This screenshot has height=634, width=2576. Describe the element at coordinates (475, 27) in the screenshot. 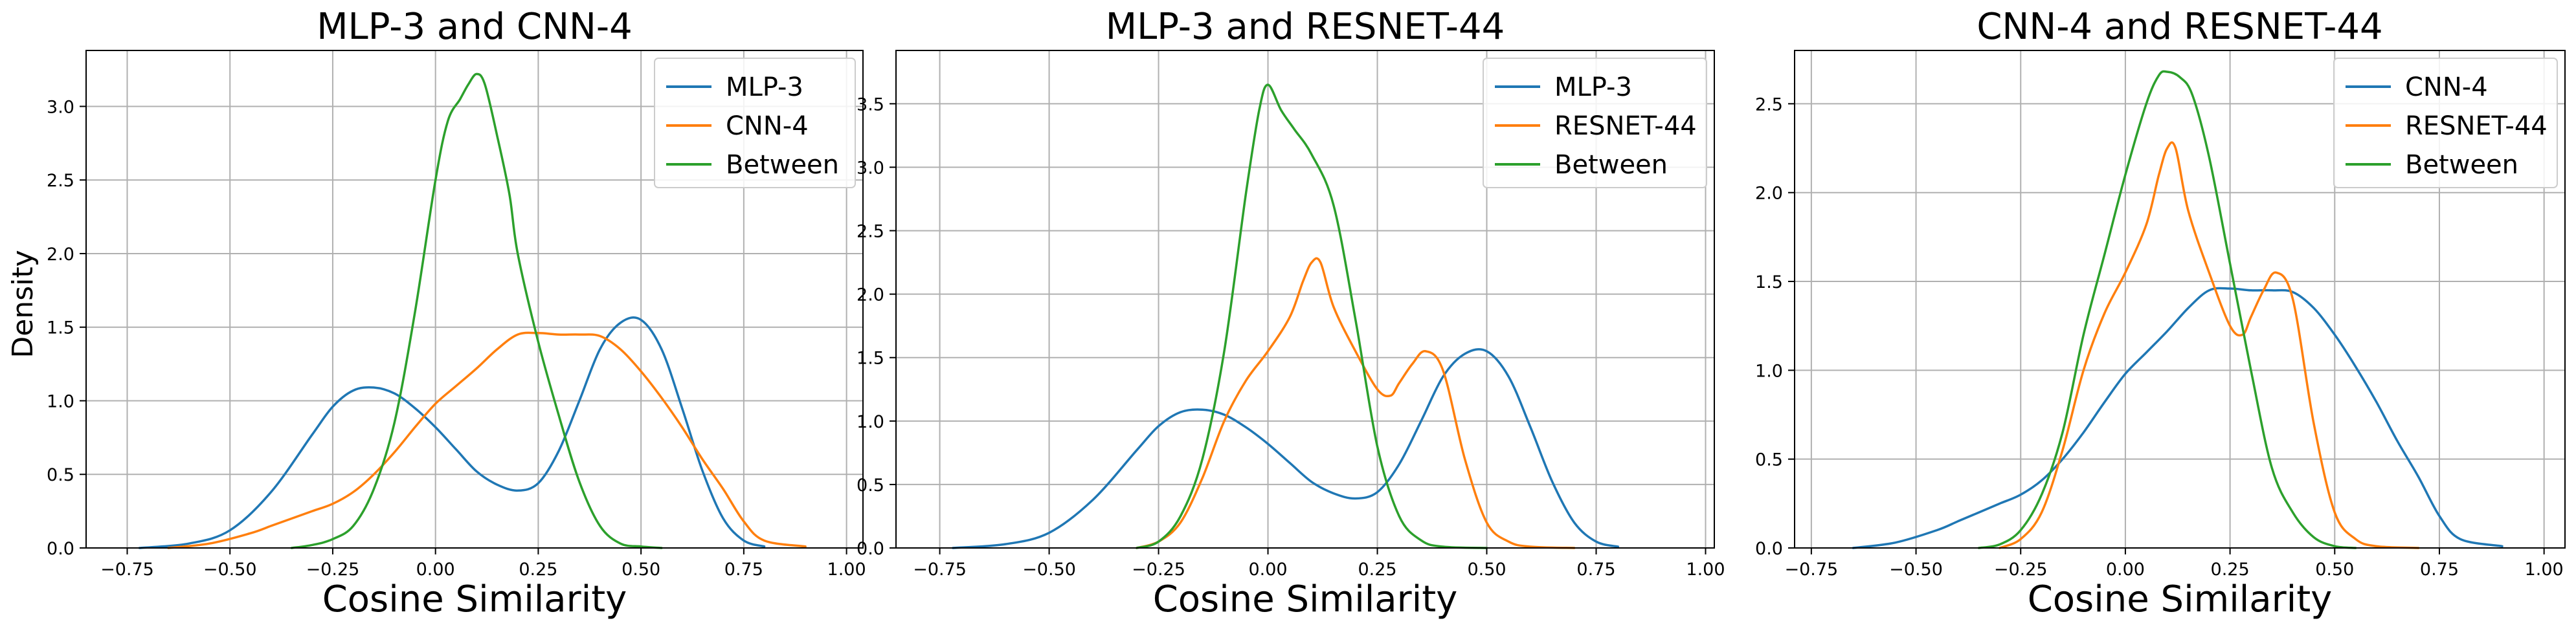

I see `chart-title: MLP-3 and CNN-4` at that location.